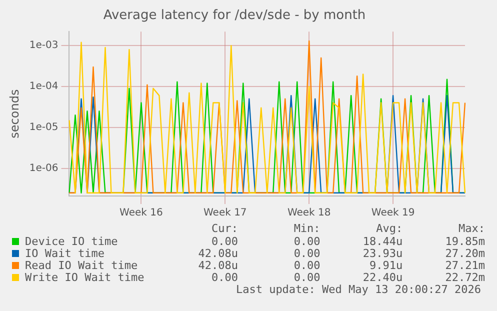 Image resolution: width=497 pixels, height=311 pixels. What do you see at coordinates (141, 213) in the screenshot?
I see `x-tick-label: Week 16` at bounding box center [141, 213].